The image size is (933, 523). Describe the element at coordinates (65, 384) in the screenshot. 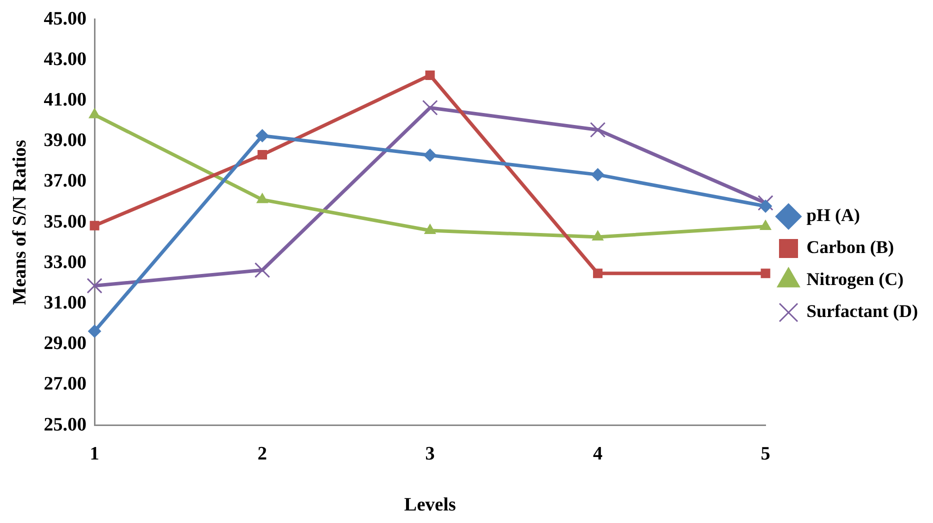

I see `y-tick-label: 27.00` at that location.